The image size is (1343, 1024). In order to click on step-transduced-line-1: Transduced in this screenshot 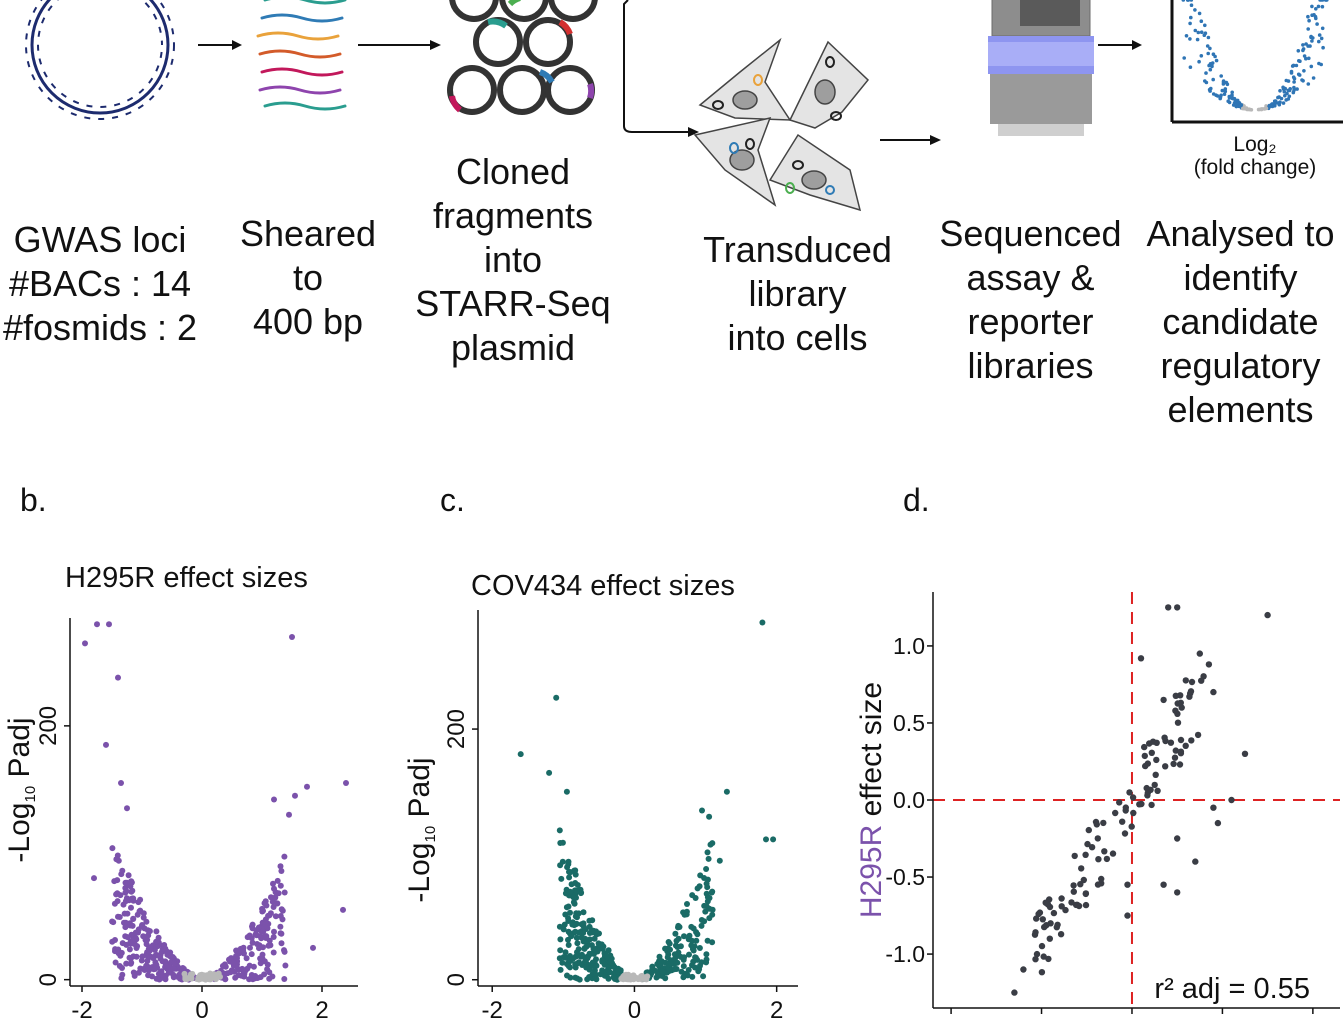, I will do `click(797, 249)`.